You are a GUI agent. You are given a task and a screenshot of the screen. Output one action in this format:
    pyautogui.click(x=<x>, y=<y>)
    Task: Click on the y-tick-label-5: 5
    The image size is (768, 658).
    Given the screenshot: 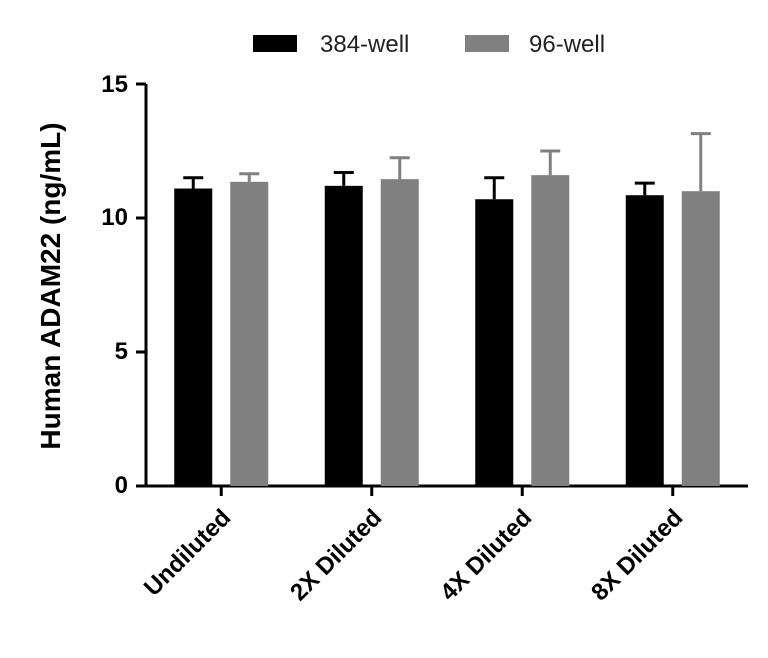 What is the action you would take?
    pyautogui.click(x=121, y=351)
    